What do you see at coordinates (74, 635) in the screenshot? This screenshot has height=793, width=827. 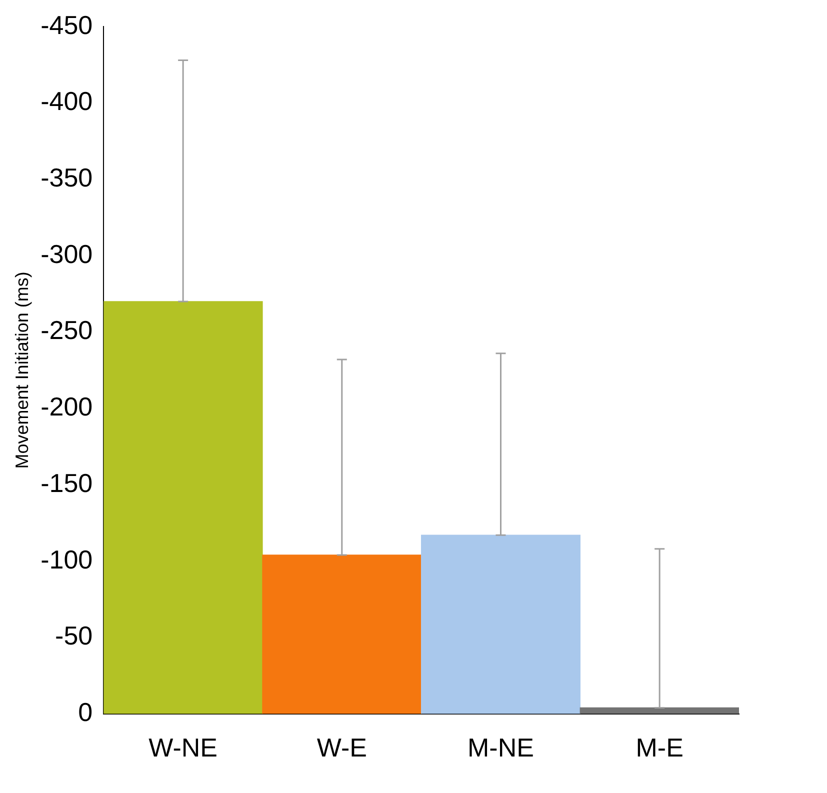 I see `y-tick-label: -50` at bounding box center [74, 635].